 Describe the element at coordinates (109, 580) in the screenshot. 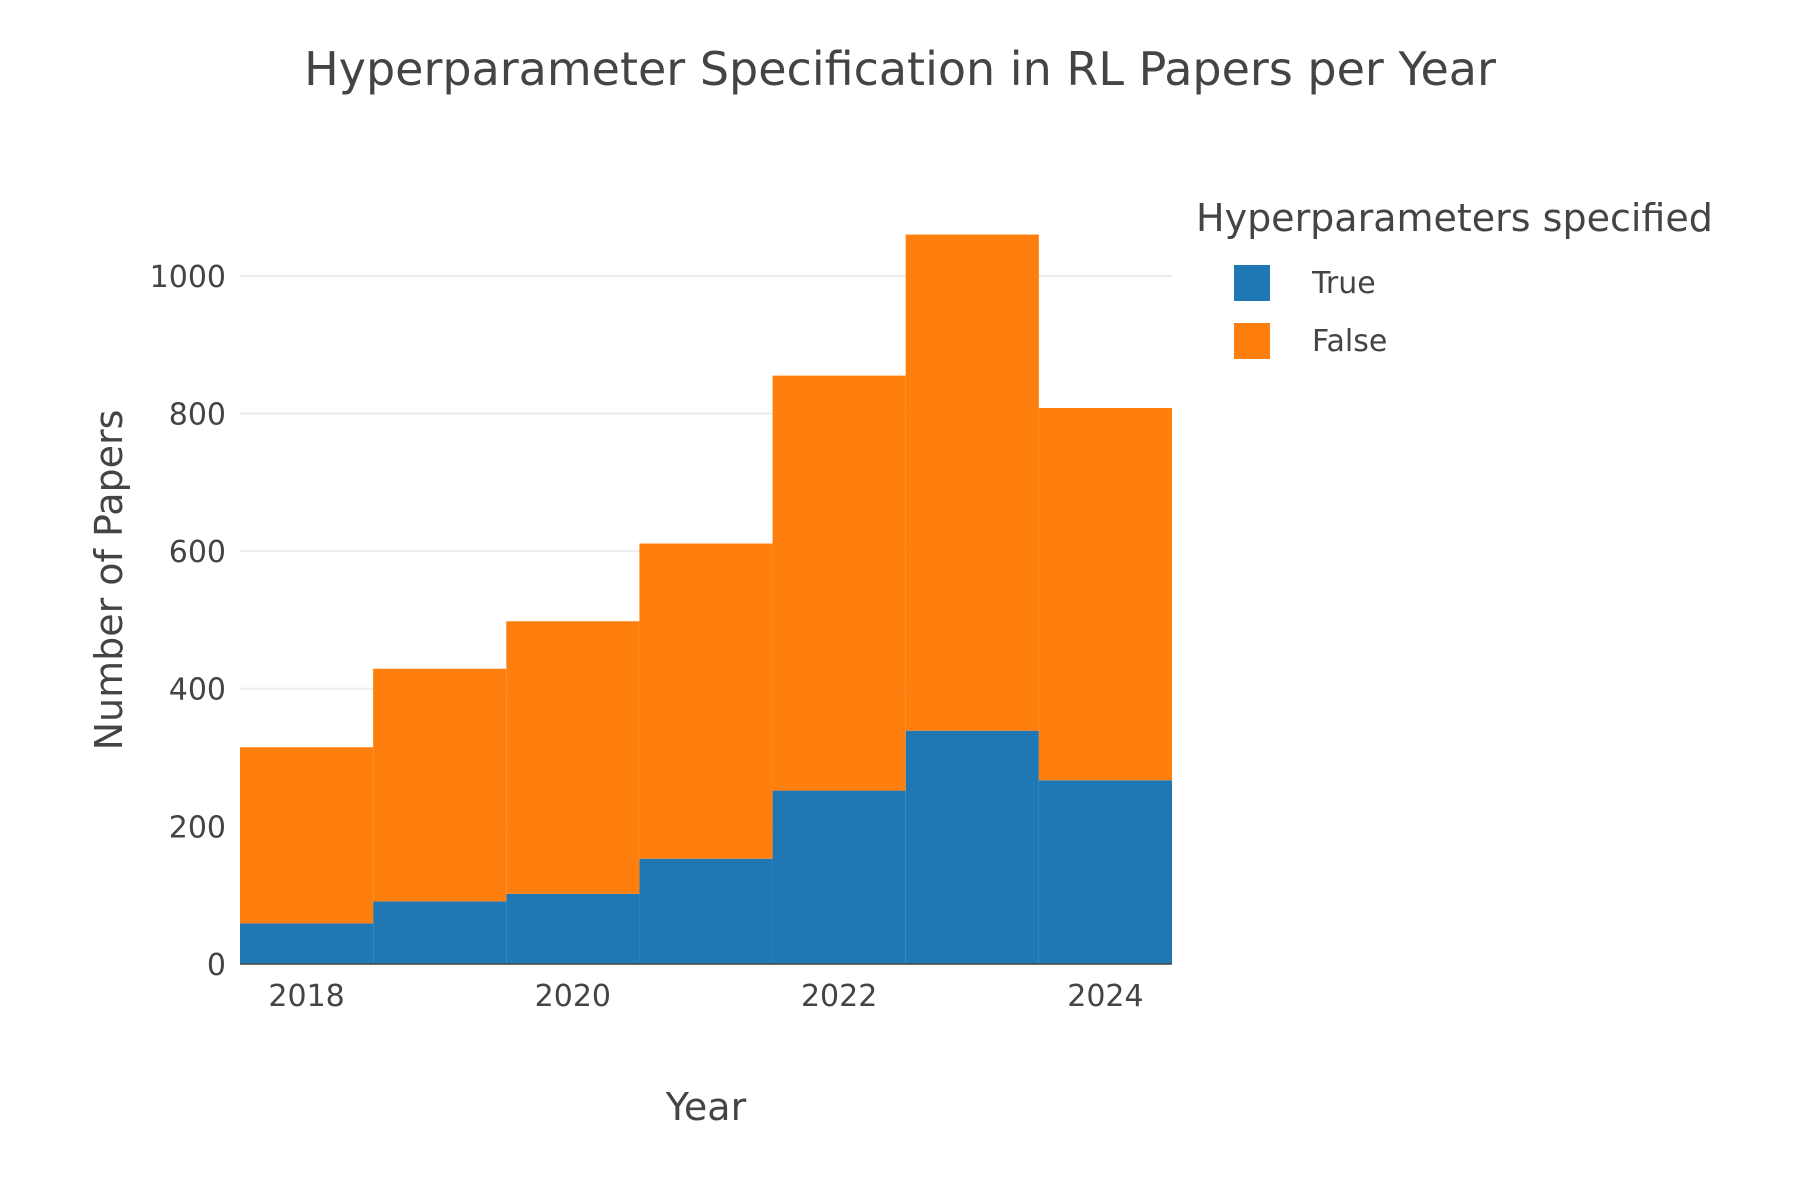

I see `y-axis-title: Number of Papers` at that location.